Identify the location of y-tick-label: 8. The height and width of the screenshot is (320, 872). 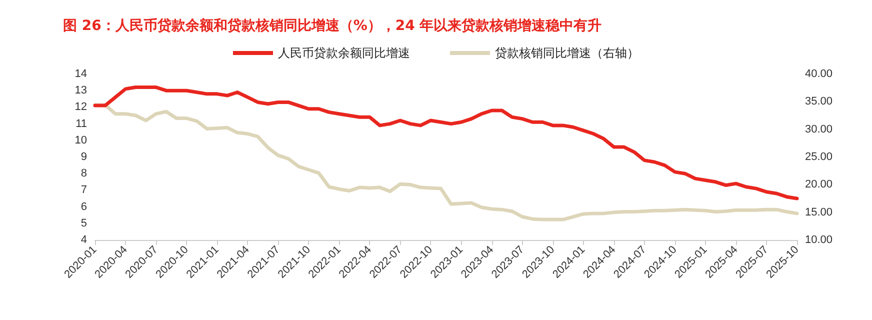
(83, 174).